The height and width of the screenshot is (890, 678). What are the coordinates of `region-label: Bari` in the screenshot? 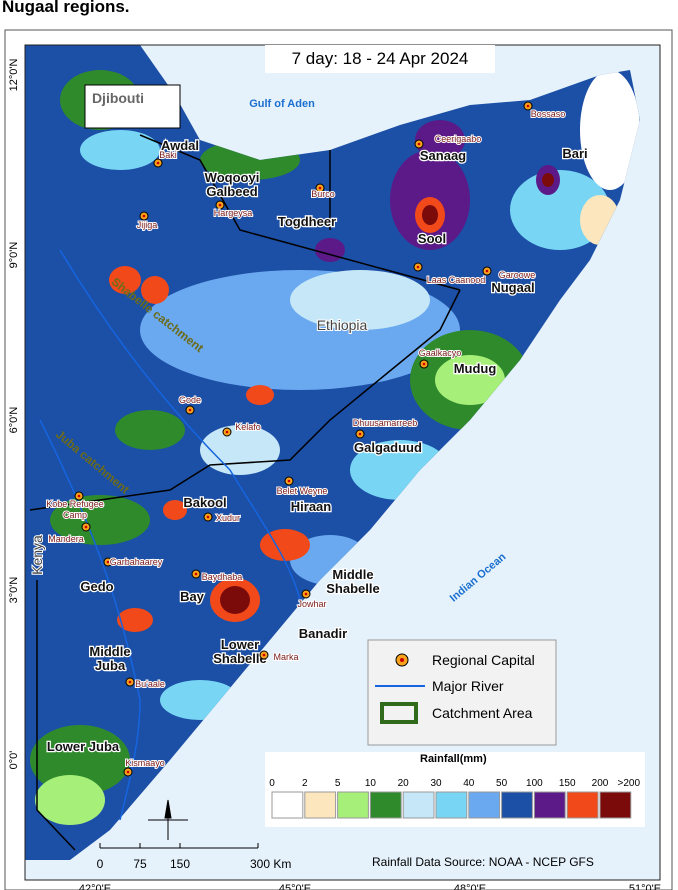 It's located at (574, 153).